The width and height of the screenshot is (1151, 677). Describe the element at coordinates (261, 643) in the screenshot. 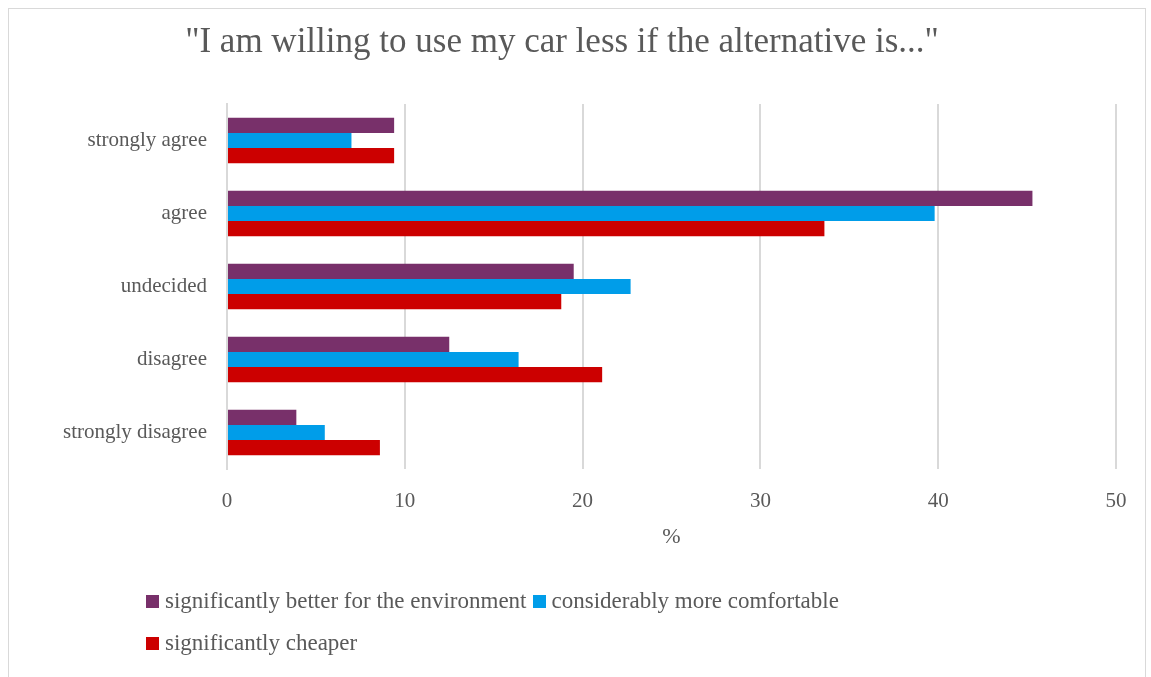

I see `legend-label: significantly cheaper` at that location.